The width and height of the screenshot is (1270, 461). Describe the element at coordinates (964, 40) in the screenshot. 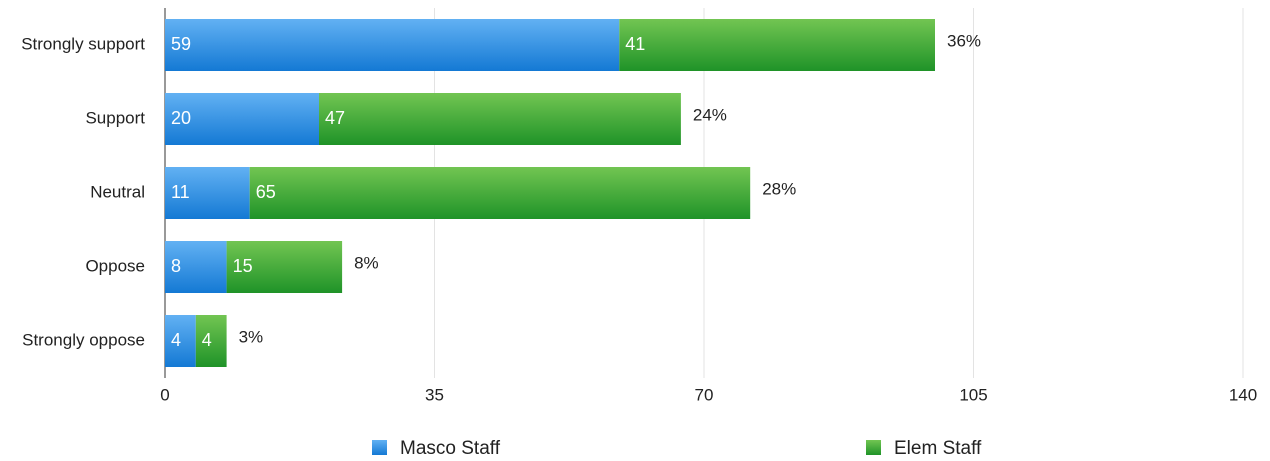

I see `total-label: 36%` at that location.